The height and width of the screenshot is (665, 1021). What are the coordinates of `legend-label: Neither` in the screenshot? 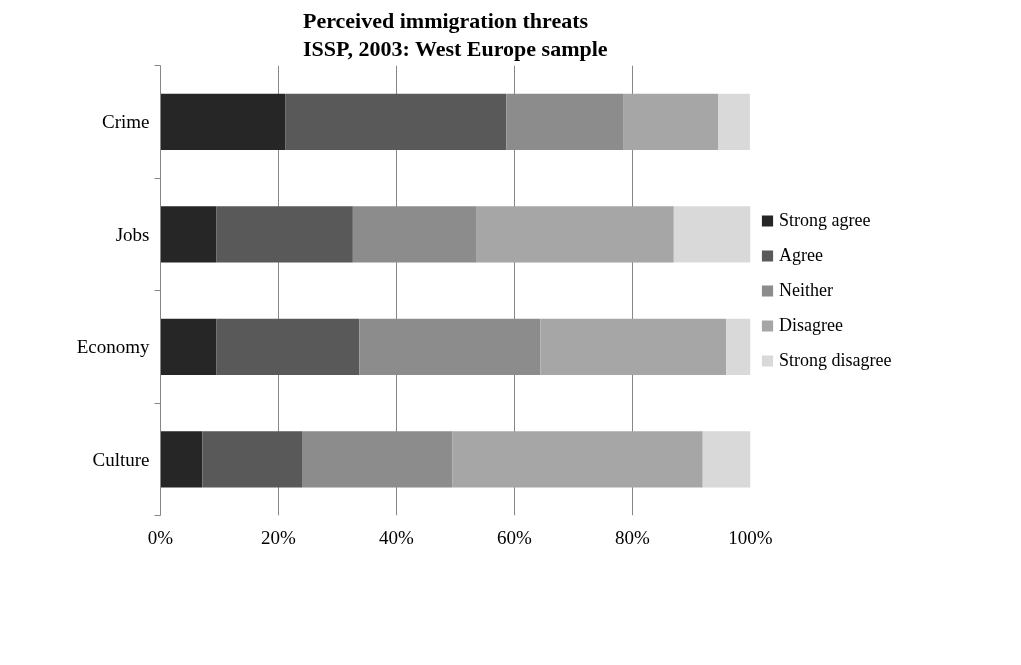 It's located at (806, 290).